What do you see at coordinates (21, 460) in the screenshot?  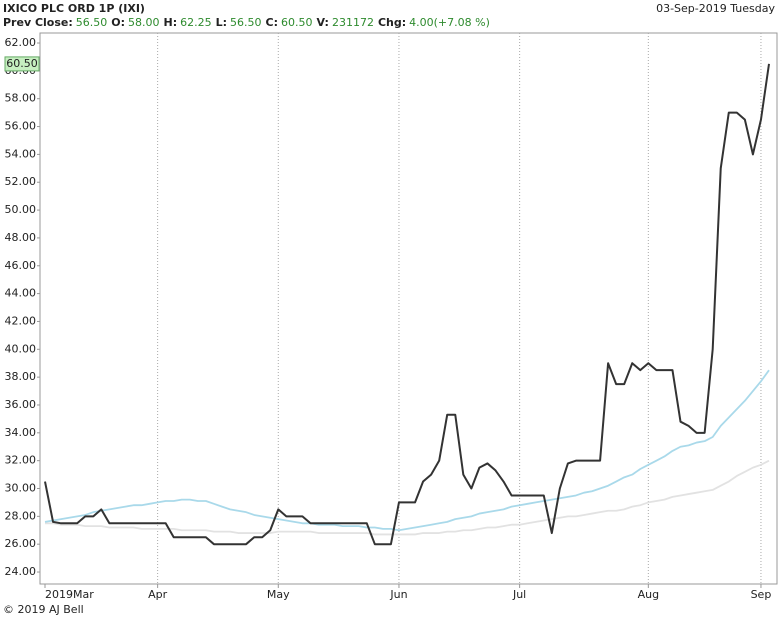 I see `y-tick-label: 32.00` at bounding box center [21, 460].